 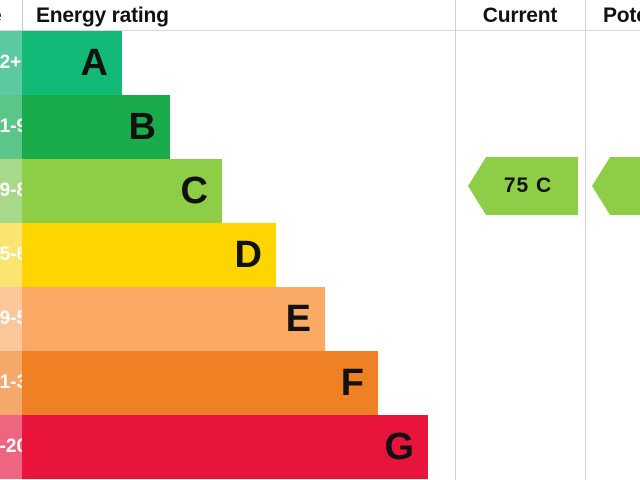 I want to click on rating-band-f: 21-38 F, so click(x=320, y=383).